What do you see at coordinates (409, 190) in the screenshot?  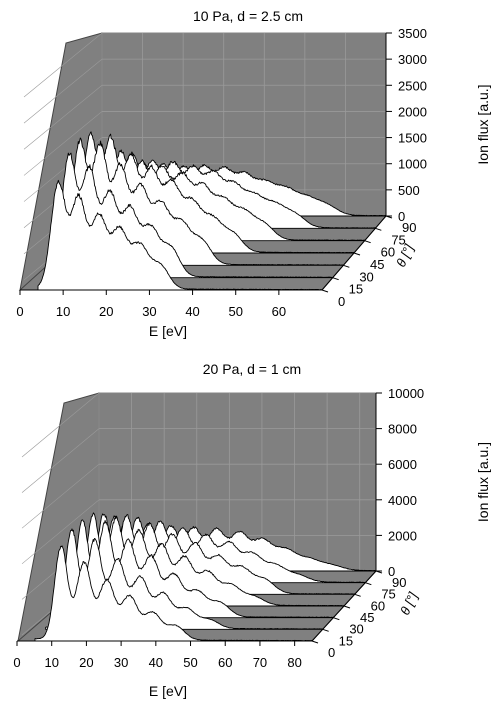 I see `y-tick-label: 500` at bounding box center [409, 190].